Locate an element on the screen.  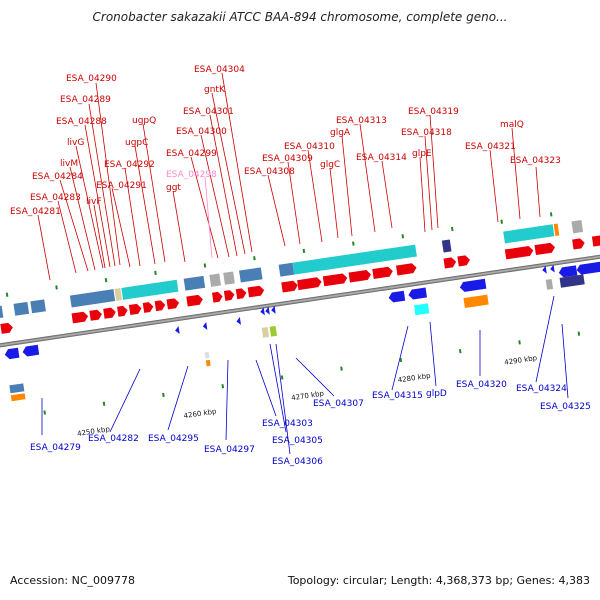
gene-label: ESA_04279 is located at coordinates (55, 448).